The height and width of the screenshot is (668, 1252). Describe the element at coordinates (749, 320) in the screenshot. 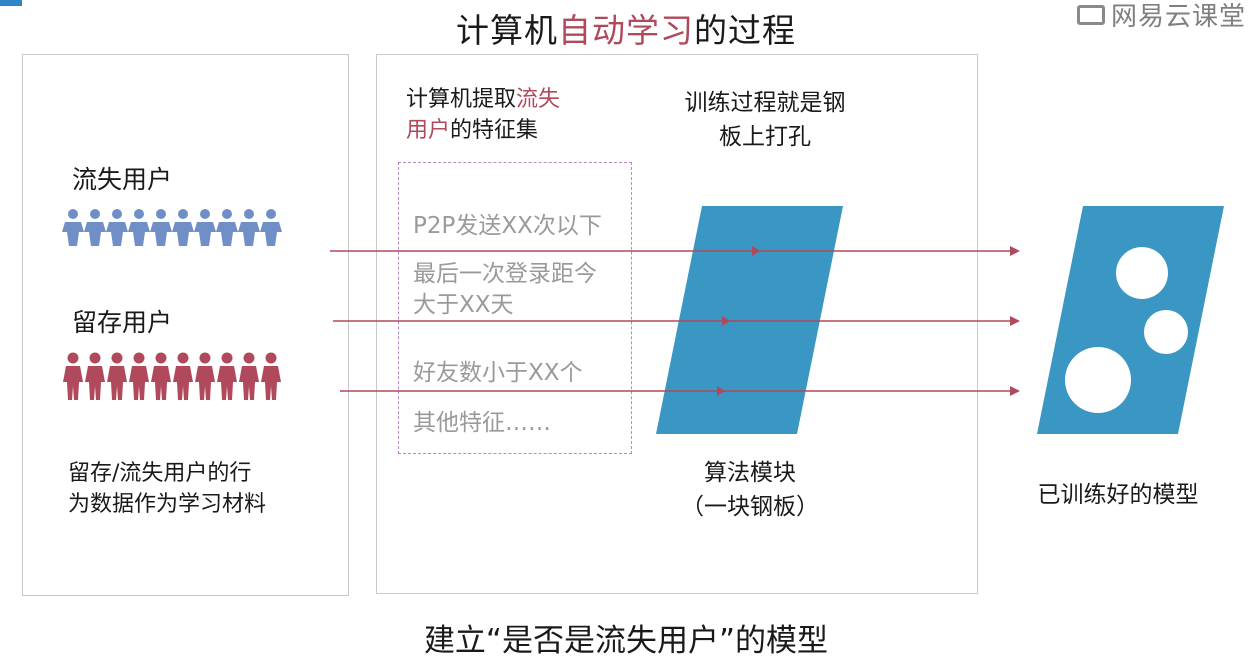

I see `steel-plate-blank` at that location.